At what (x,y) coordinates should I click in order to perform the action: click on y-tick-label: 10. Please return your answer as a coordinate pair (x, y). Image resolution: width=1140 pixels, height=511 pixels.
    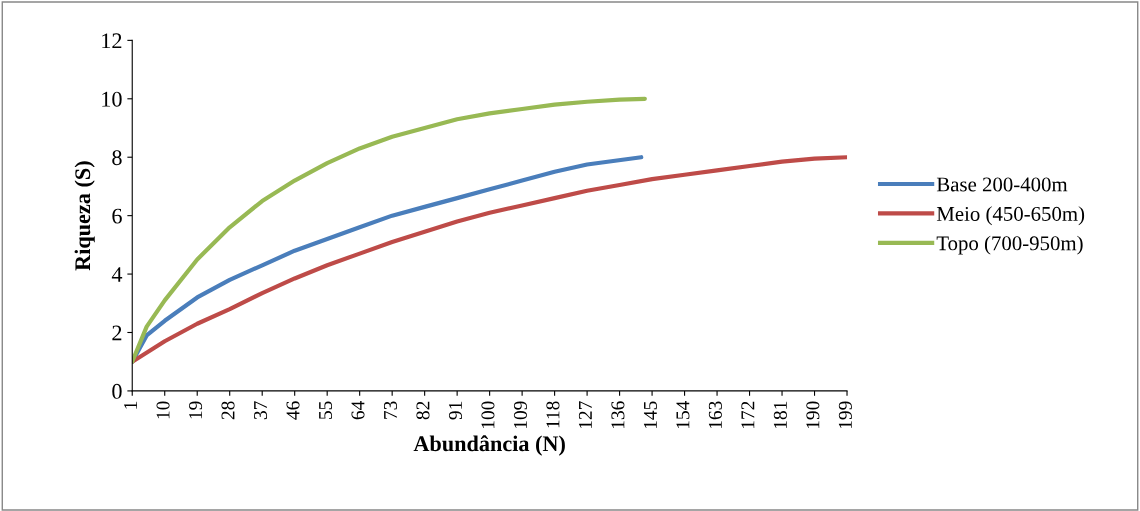
    Looking at the image, I should click on (112, 99).